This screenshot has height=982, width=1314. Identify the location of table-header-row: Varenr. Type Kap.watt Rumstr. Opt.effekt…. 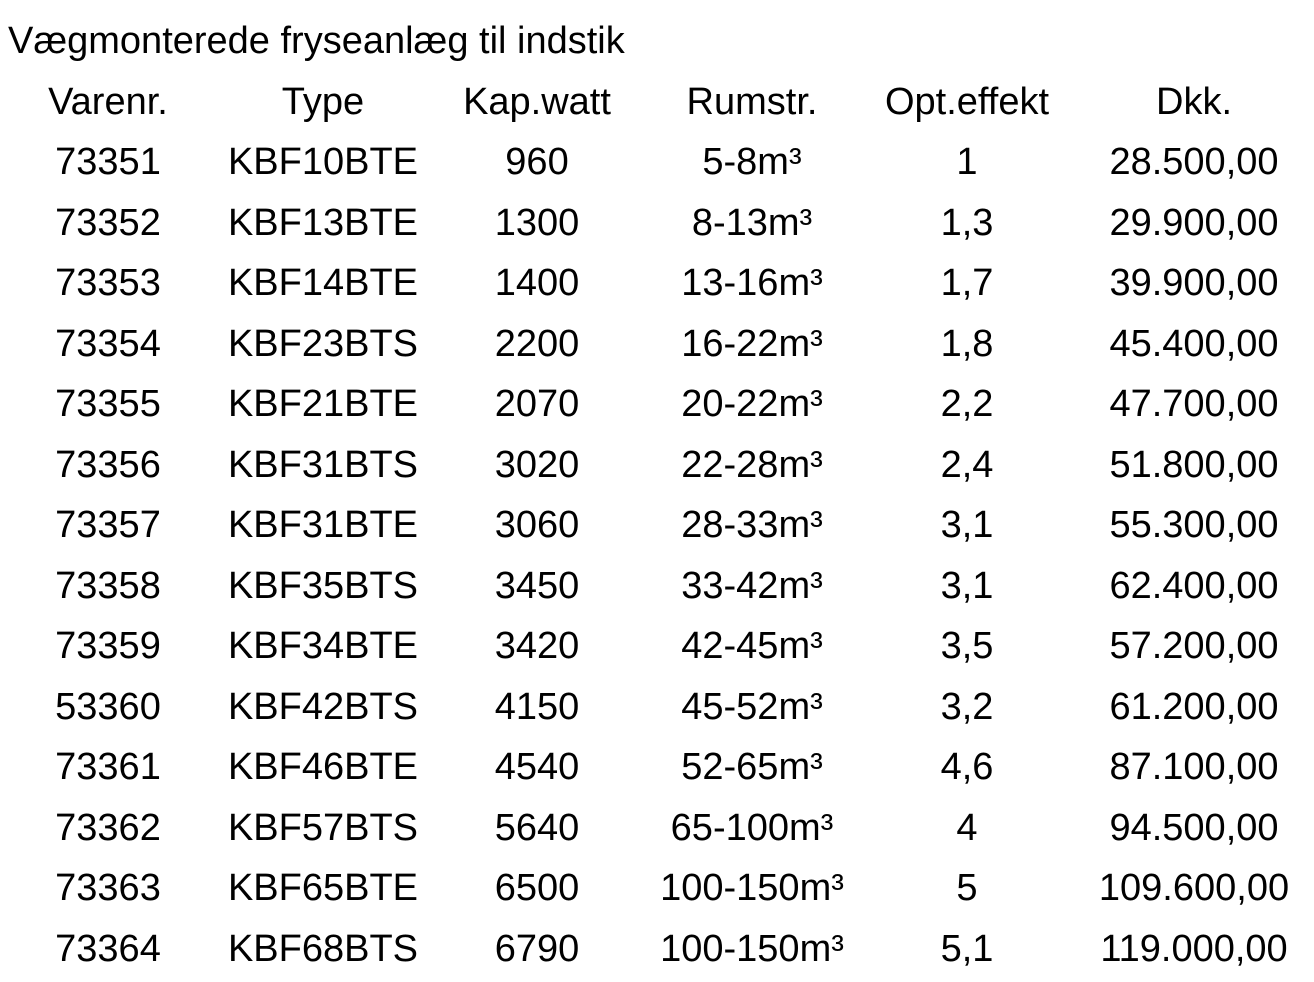
(657, 102).